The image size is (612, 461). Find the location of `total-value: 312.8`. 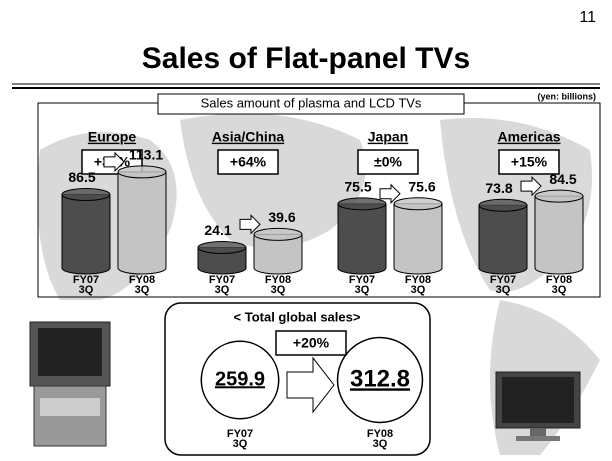

total-value: 312.8 is located at coordinates (380, 378).